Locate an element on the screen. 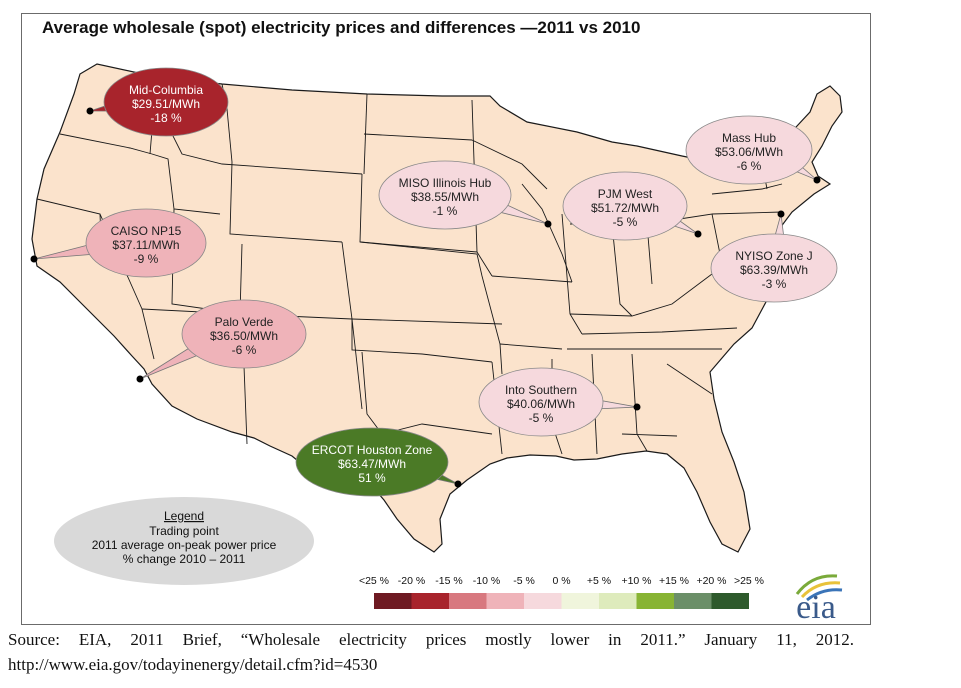 The width and height of the screenshot is (961, 688). trading-point-callout: NYISO Zone J$63.39/MWh-3 % is located at coordinates (774, 256).